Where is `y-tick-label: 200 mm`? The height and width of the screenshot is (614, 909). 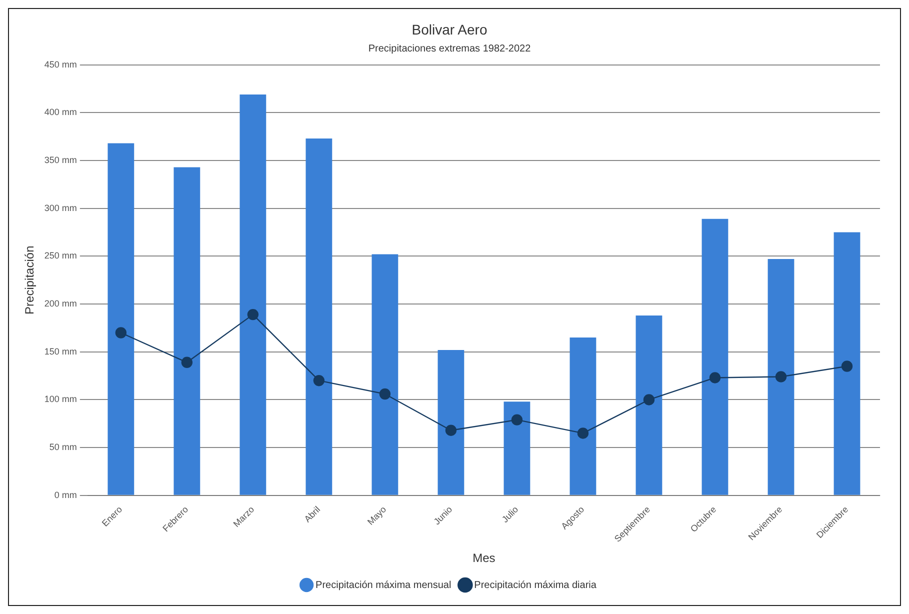 y-tick-label: 200 mm is located at coordinates (60, 303).